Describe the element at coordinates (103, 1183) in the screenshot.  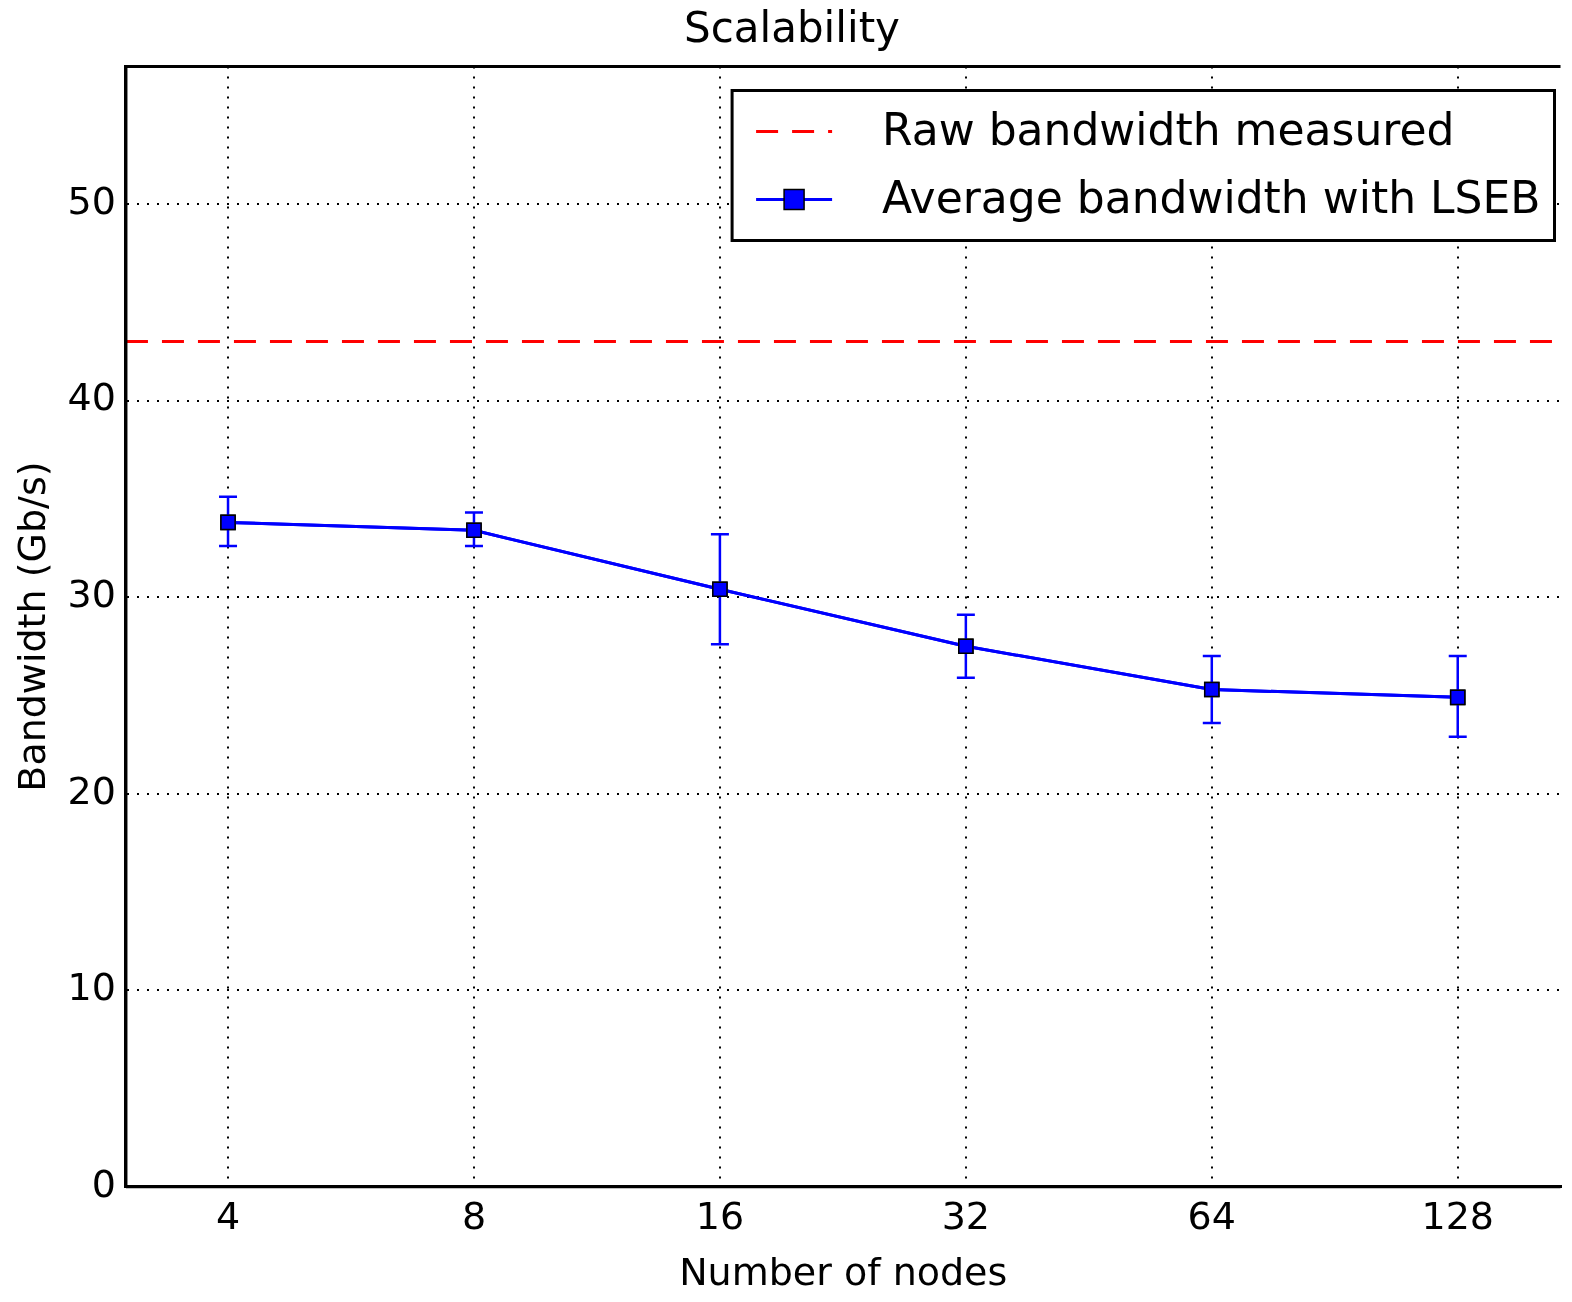
I see `y-tick-label: 0` at that location.